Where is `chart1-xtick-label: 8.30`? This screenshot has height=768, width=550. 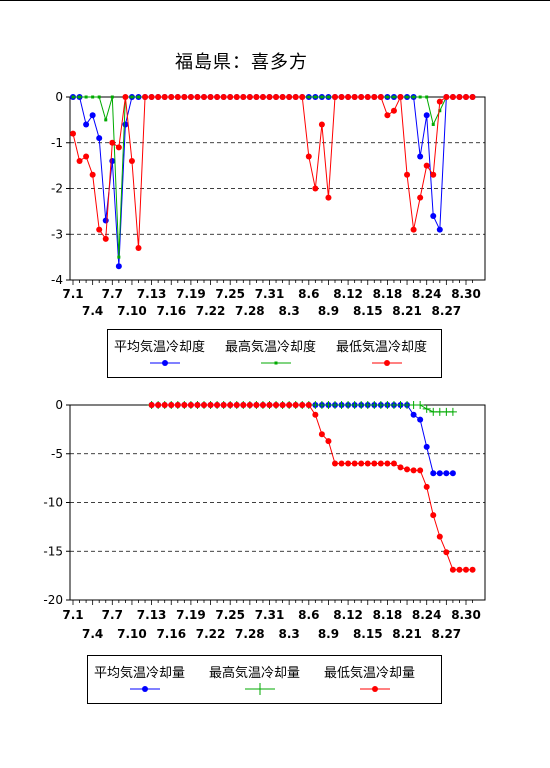
chart1-xtick-label: 8.30 is located at coordinates (466, 294).